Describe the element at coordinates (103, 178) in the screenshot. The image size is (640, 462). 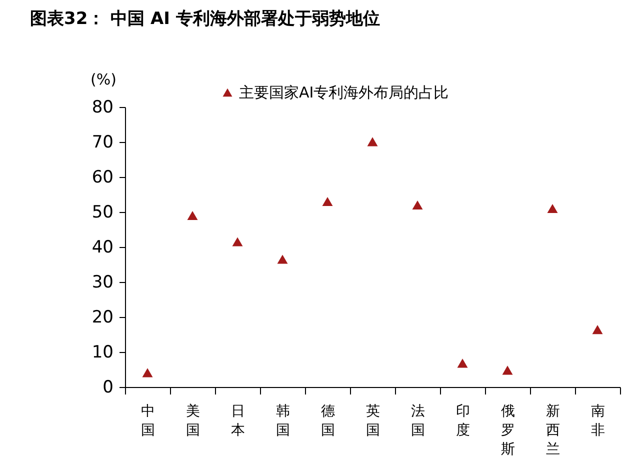
I see `y-tick-label: 60` at that location.